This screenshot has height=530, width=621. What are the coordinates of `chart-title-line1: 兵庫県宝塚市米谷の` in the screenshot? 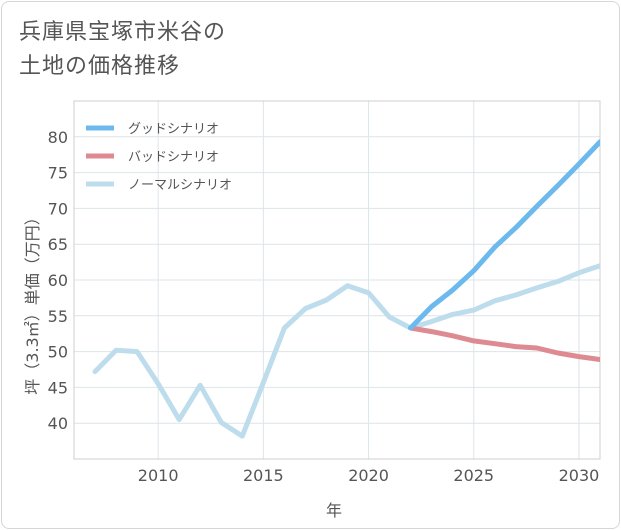 It's located at (123, 32).